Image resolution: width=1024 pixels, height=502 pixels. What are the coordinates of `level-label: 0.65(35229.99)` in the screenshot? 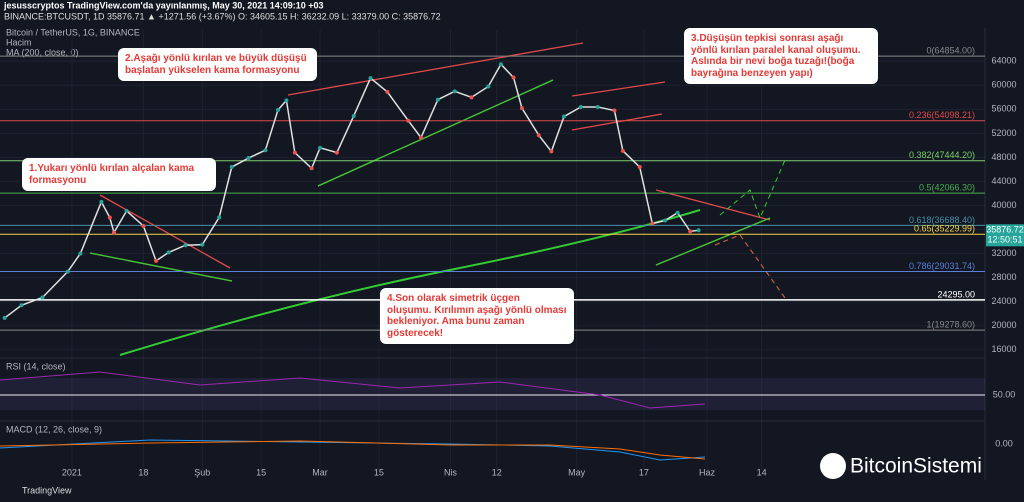 It's located at (944, 229).